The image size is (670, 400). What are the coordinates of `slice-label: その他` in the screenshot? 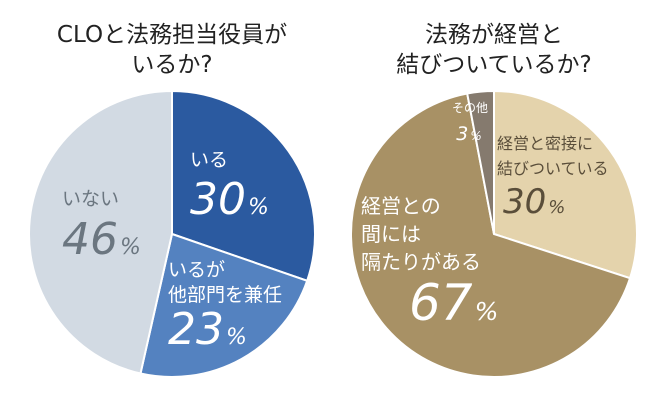 It's located at (470, 108).